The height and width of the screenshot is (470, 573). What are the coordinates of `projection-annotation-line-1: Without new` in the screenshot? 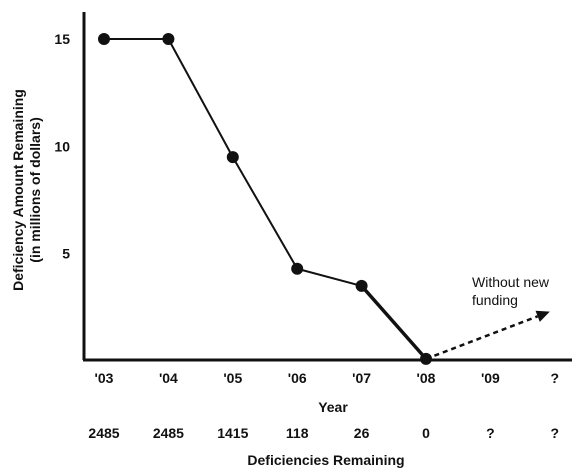 It's located at (511, 282).